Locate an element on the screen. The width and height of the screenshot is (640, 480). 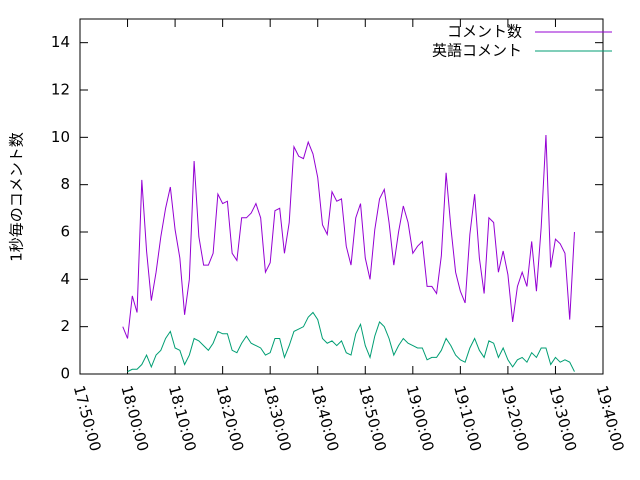
y-tick-label: 2 is located at coordinates (65, 326).